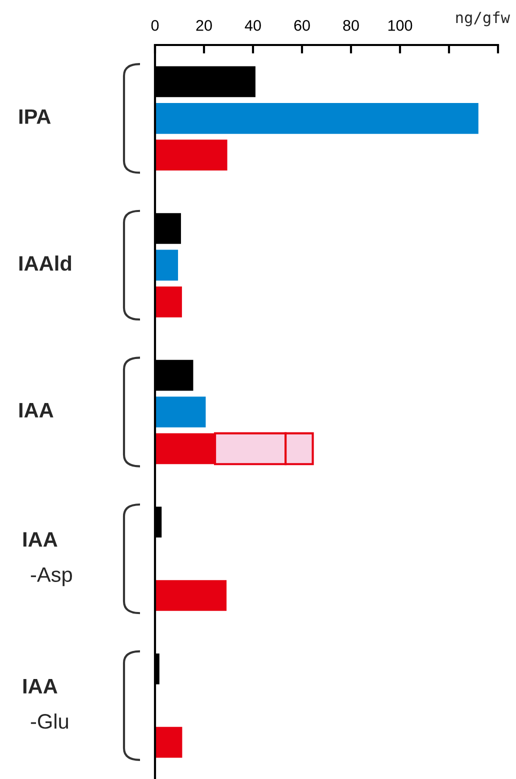  What do you see at coordinates (204, 25) in the screenshot?
I see `x-tick-label: 20` at bounding box center [204, 25].